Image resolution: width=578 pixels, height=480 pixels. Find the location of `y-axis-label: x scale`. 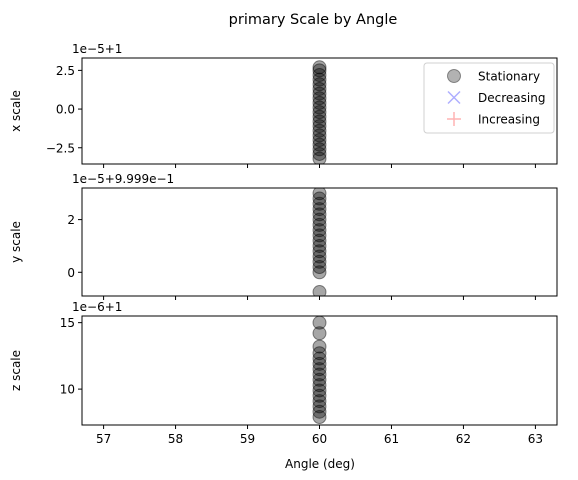

y-axis-label: x scale is located at coordinates (16, 111).